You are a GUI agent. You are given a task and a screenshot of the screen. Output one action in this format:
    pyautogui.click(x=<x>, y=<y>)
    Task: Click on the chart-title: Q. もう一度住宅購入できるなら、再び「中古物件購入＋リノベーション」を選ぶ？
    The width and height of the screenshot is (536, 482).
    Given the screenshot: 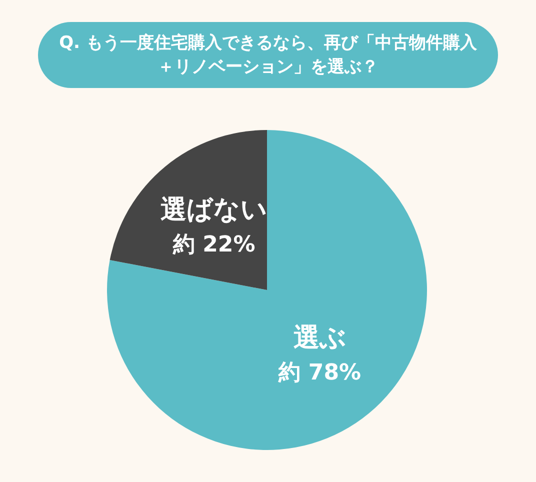 What is the action you would take?
    pyautogui.click(x=268, y=55)
    